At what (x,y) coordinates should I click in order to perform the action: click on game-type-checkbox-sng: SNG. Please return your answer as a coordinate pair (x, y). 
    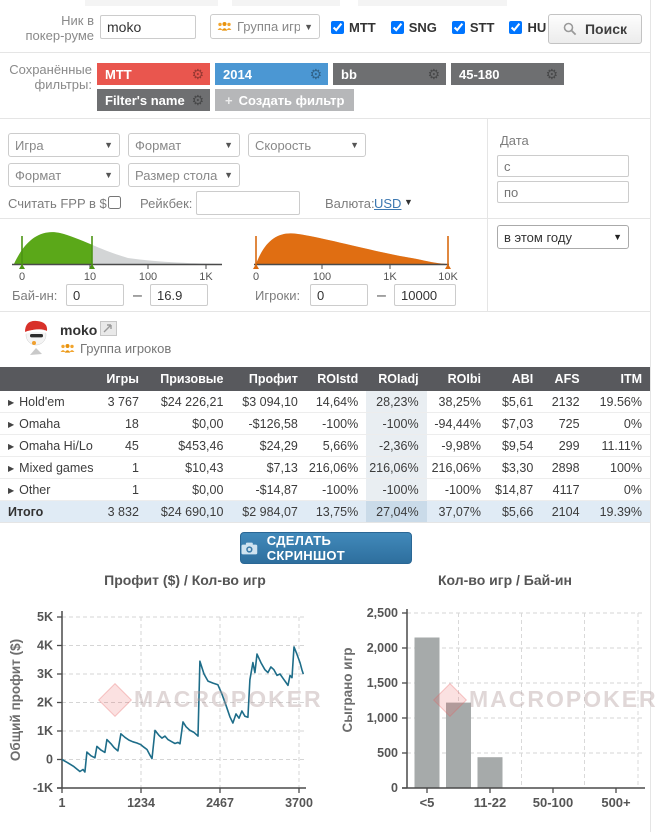
    Looking at the image, I should click on (413, 27).